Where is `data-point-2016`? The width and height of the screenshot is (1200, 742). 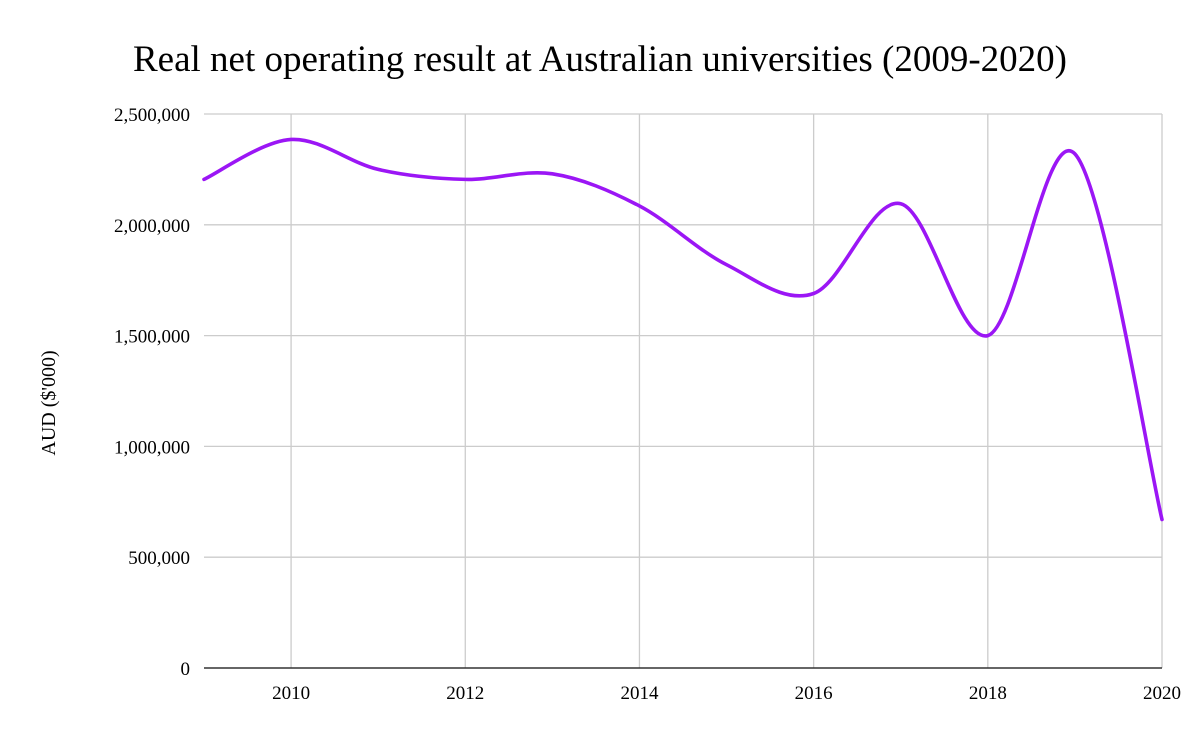
data-point-2016 is located at coordinates (814, 293).